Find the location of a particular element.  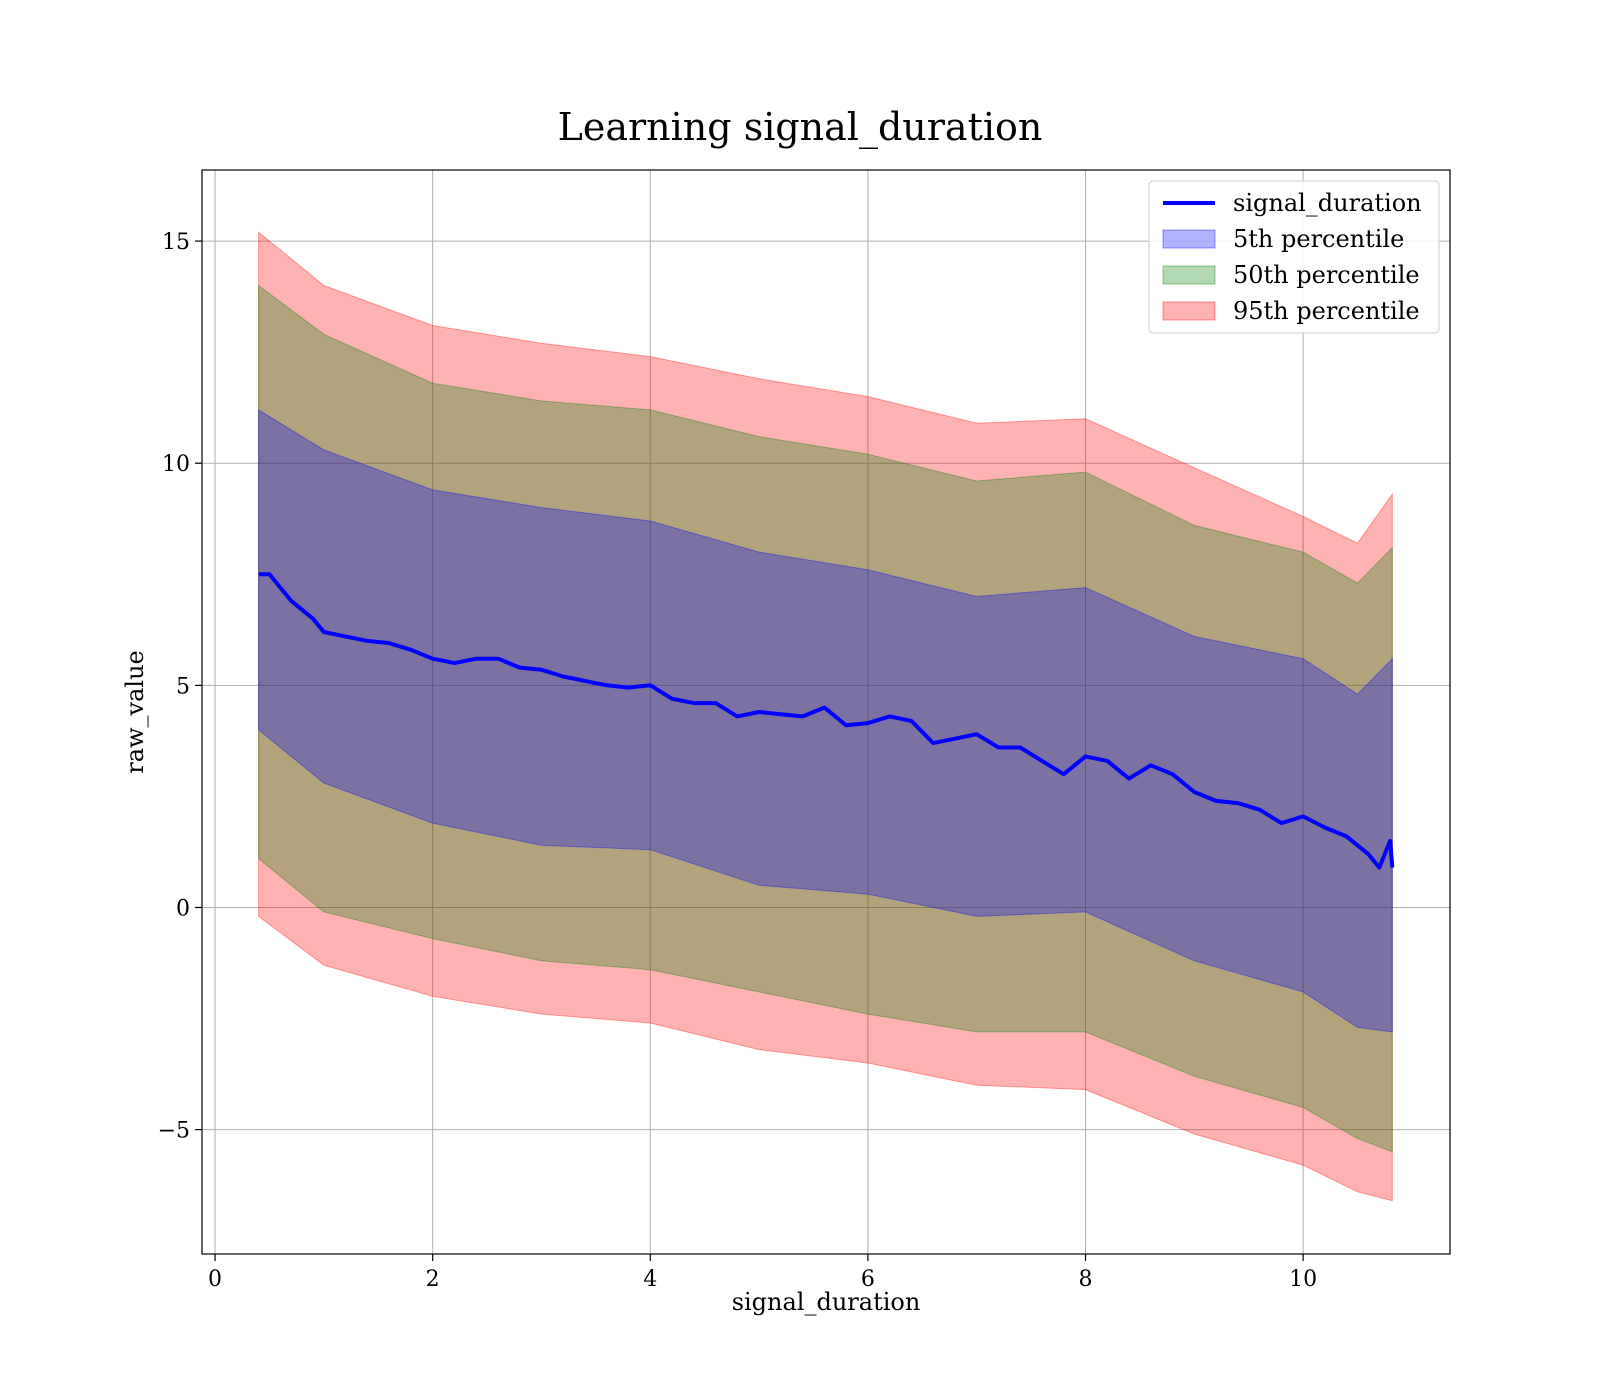

x-axis-label: signal_duration is located at coordinates (826, 1302).